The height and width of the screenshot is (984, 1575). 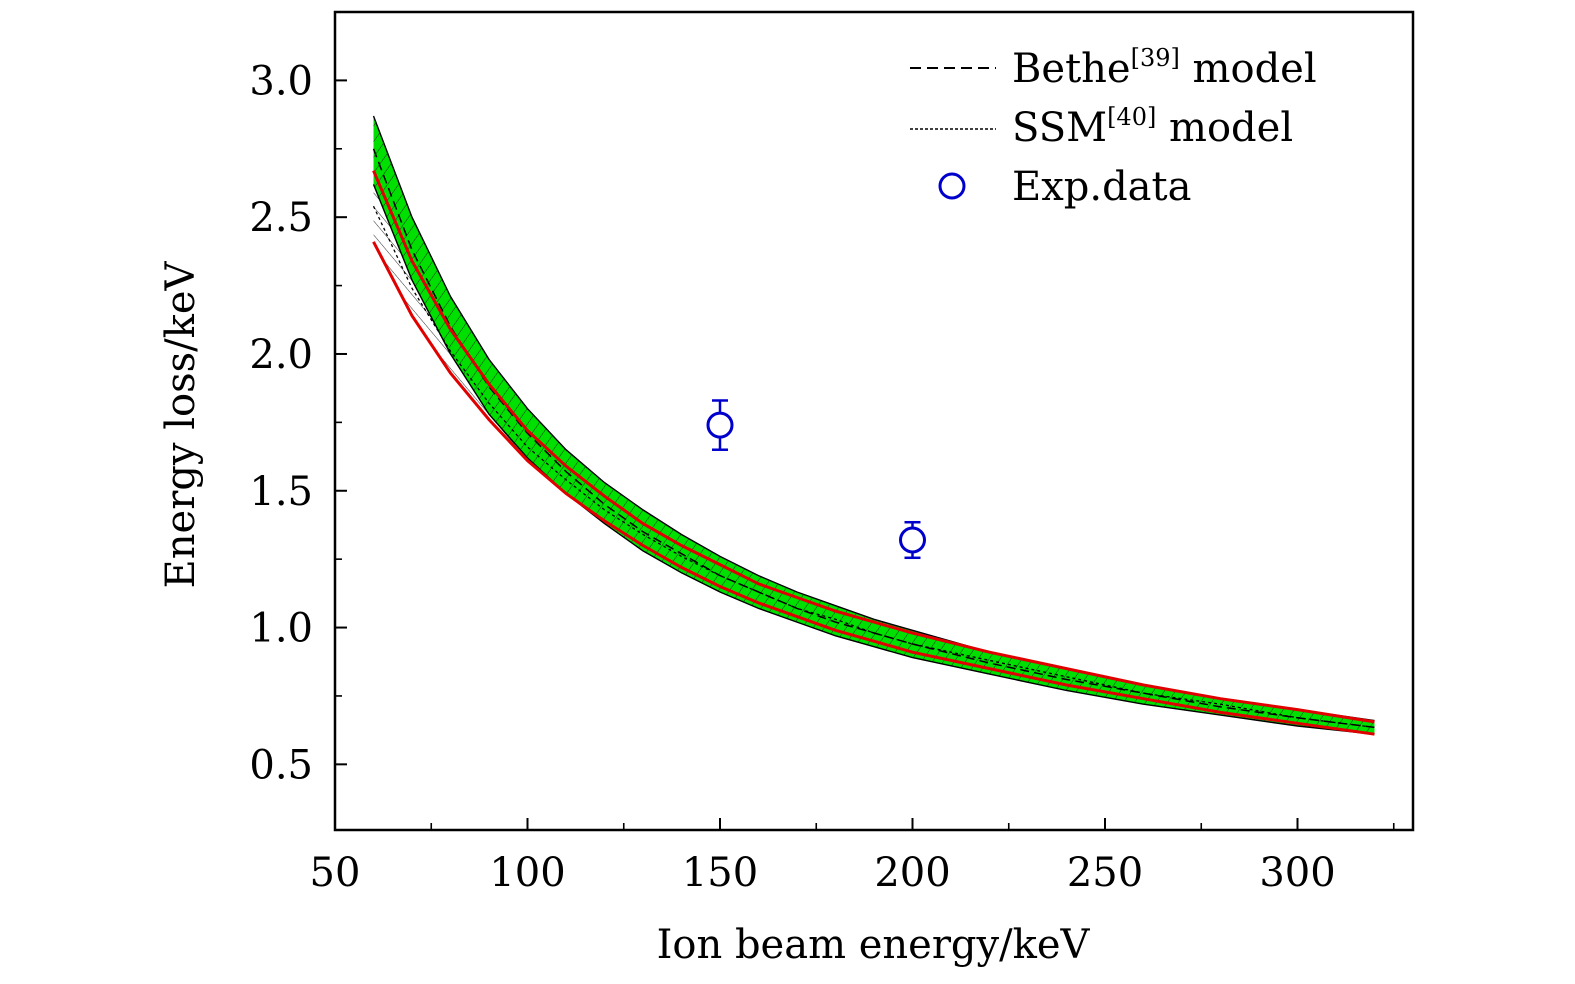 I want to click on x-tick-label: 50, so click(x=335, y=873).